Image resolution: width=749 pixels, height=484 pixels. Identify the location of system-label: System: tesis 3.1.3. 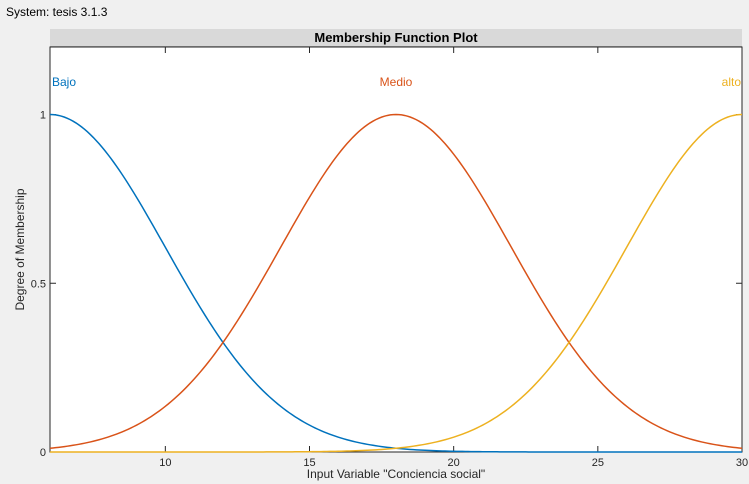
(57, 12).